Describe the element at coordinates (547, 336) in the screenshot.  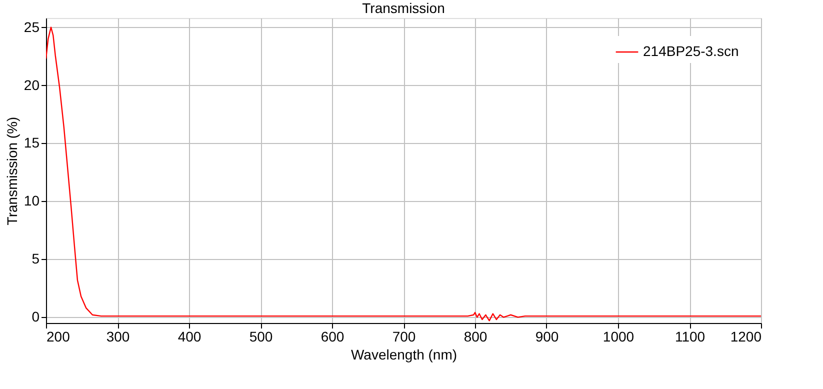
I see `x-tick-label: 900` at that location.